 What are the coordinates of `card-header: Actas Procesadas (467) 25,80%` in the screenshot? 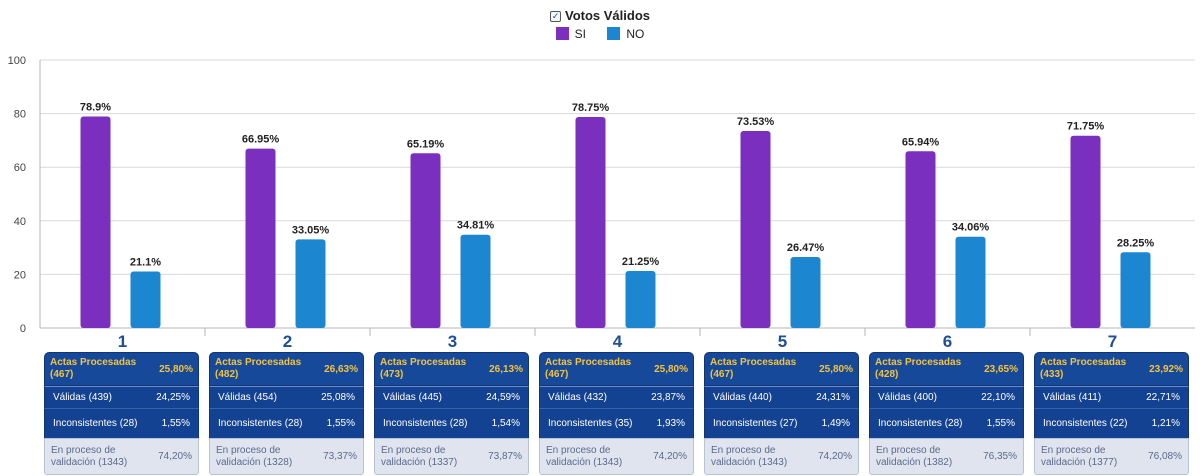 It's located at (121, 369).